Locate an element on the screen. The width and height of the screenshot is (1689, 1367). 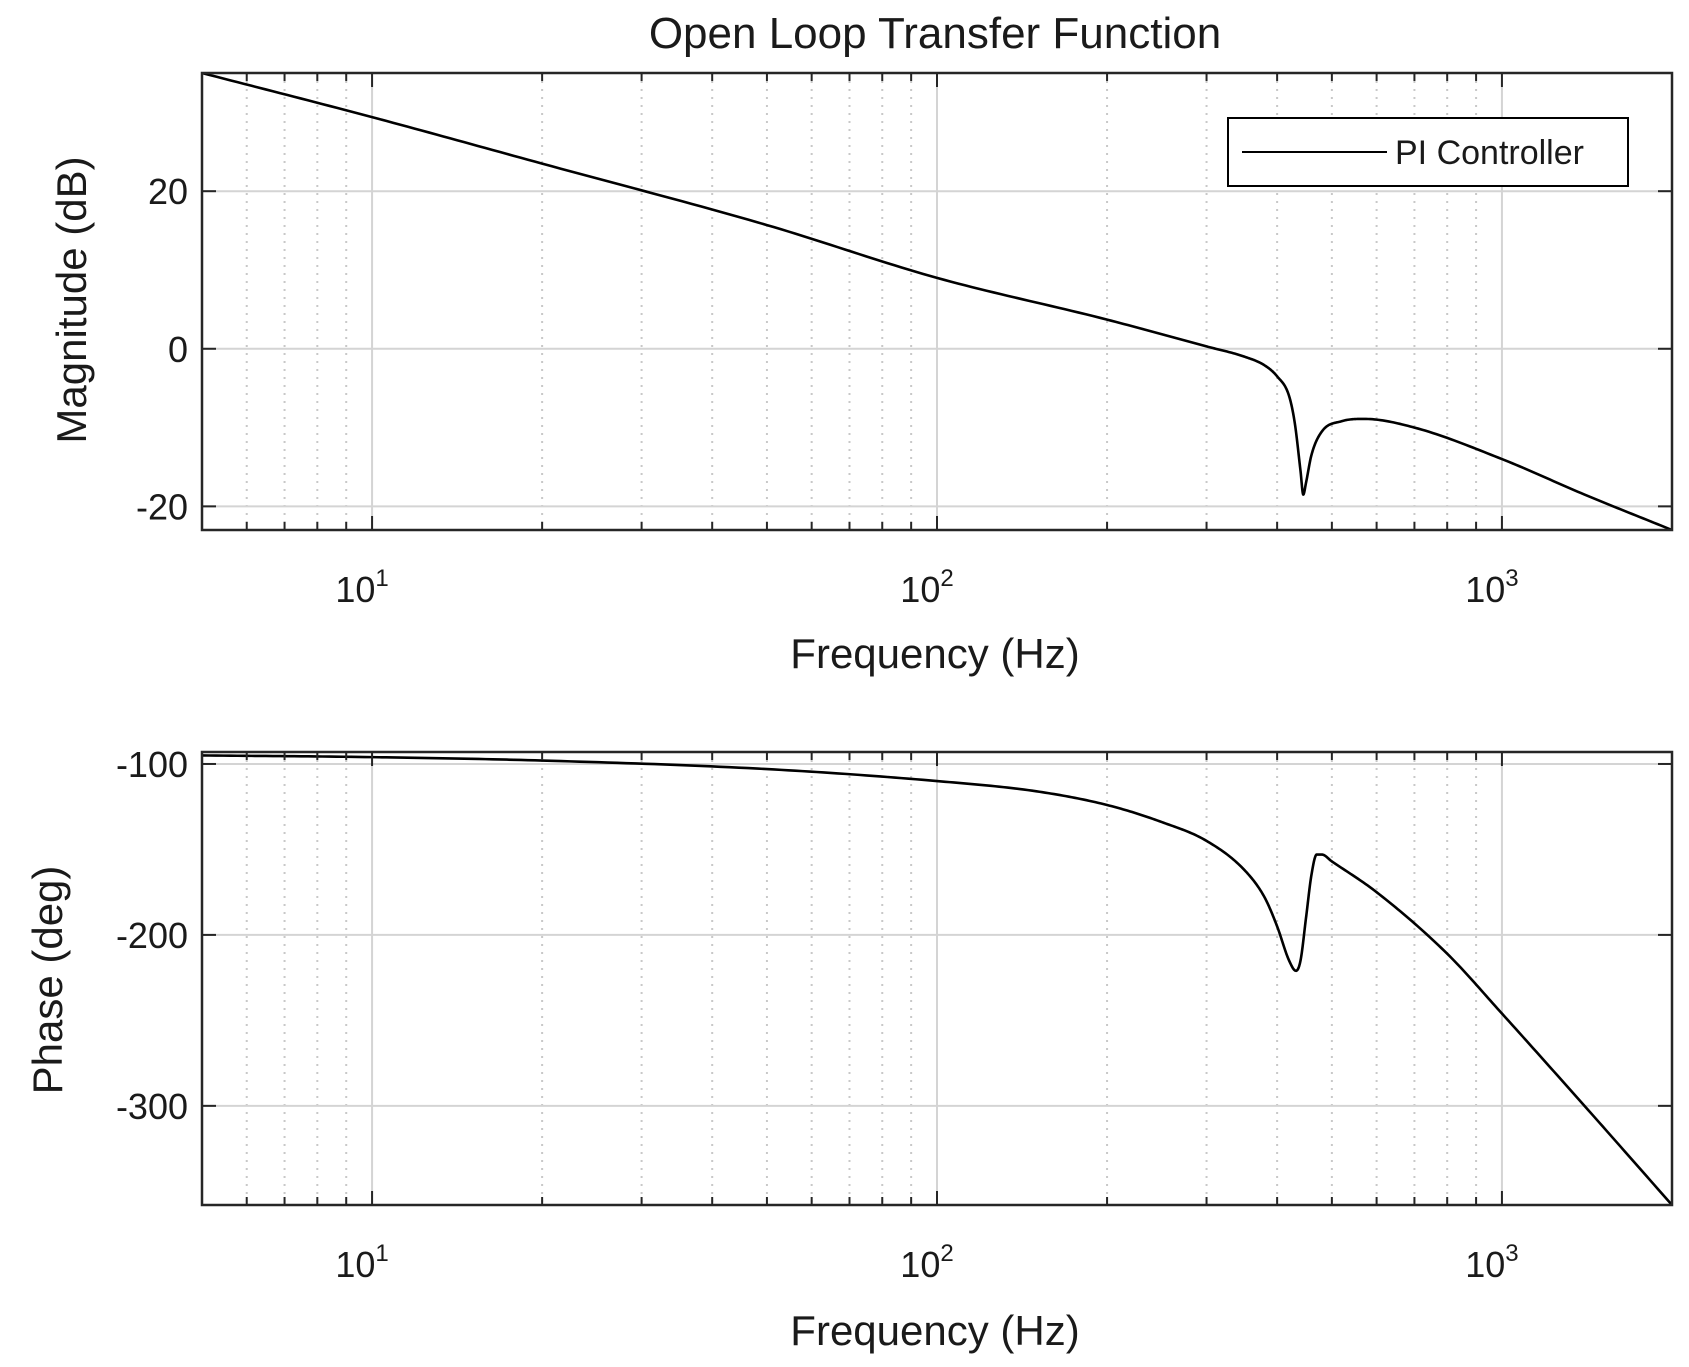
phase-x-axis-label: Frequency (Hz) is located at coordinates (934, 1330).